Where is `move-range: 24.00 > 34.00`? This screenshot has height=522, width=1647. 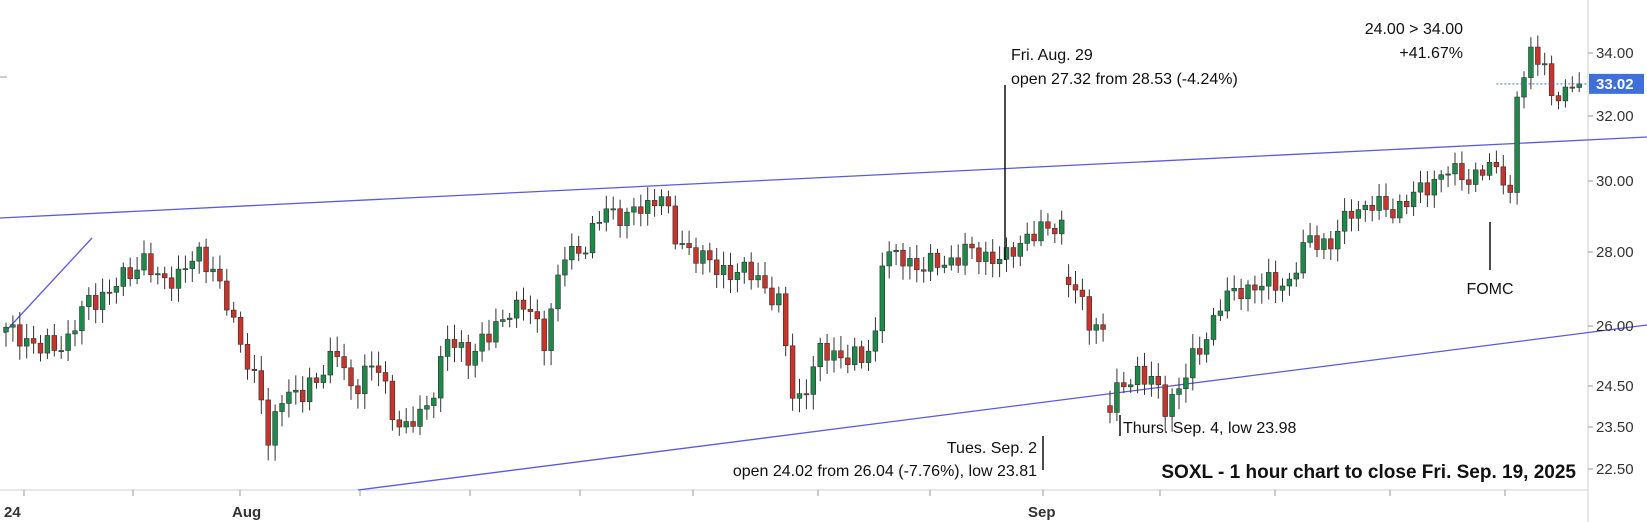 move-range: 24.00 > 34.00 is located at coordinates (1414, 29).